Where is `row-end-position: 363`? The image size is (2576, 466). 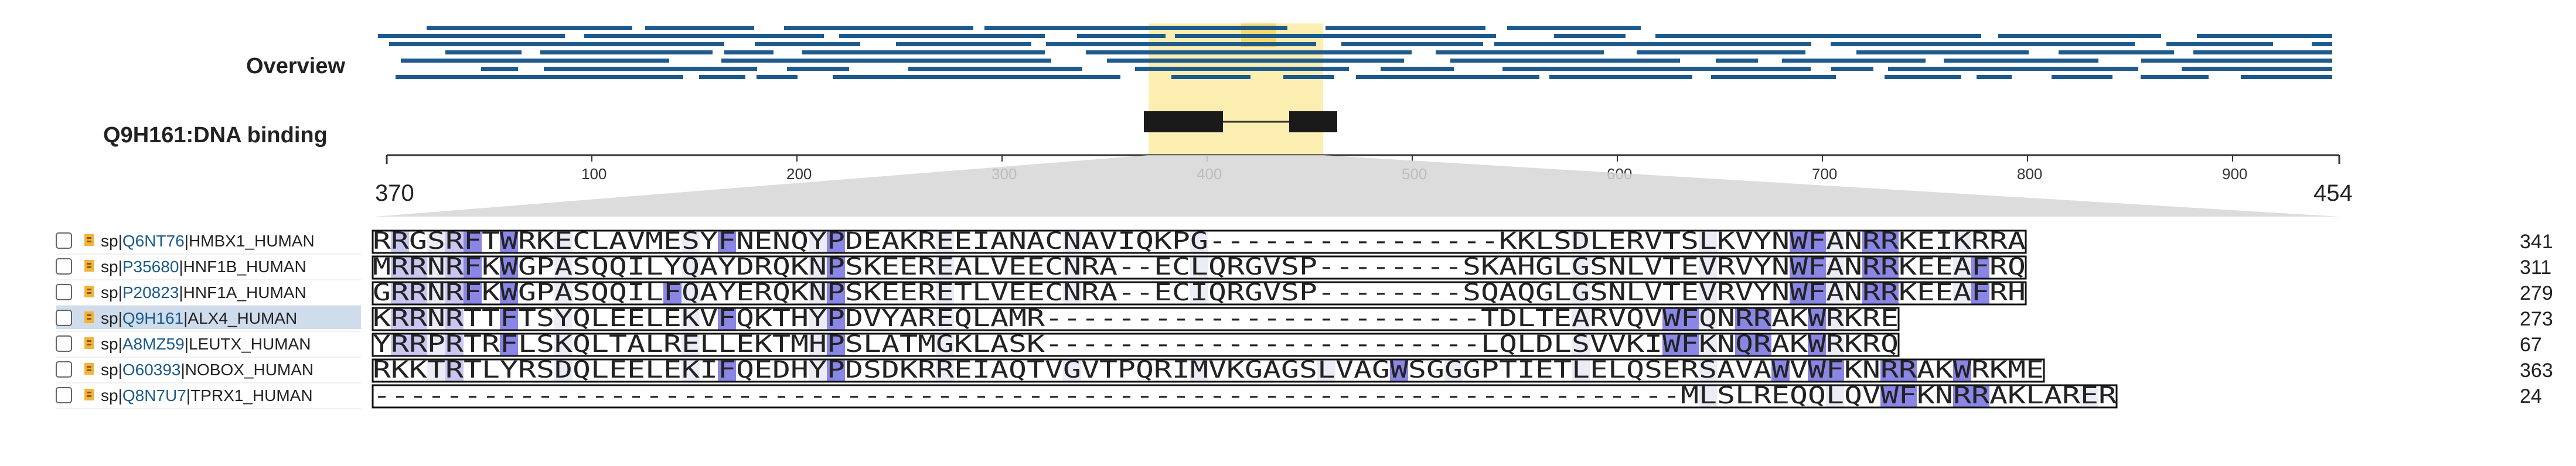
row-end-position: 363 is located at coordinates (2536, 371).